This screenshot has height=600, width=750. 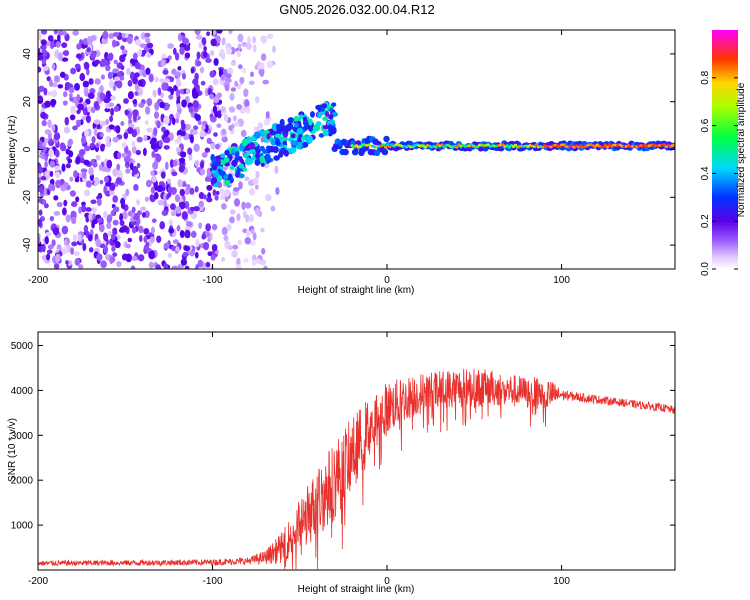 What do you see at coordinates (387, 581) in the screenshot?
I see `bottom-x-tick-label: 0` at bounding box center [387, 581].